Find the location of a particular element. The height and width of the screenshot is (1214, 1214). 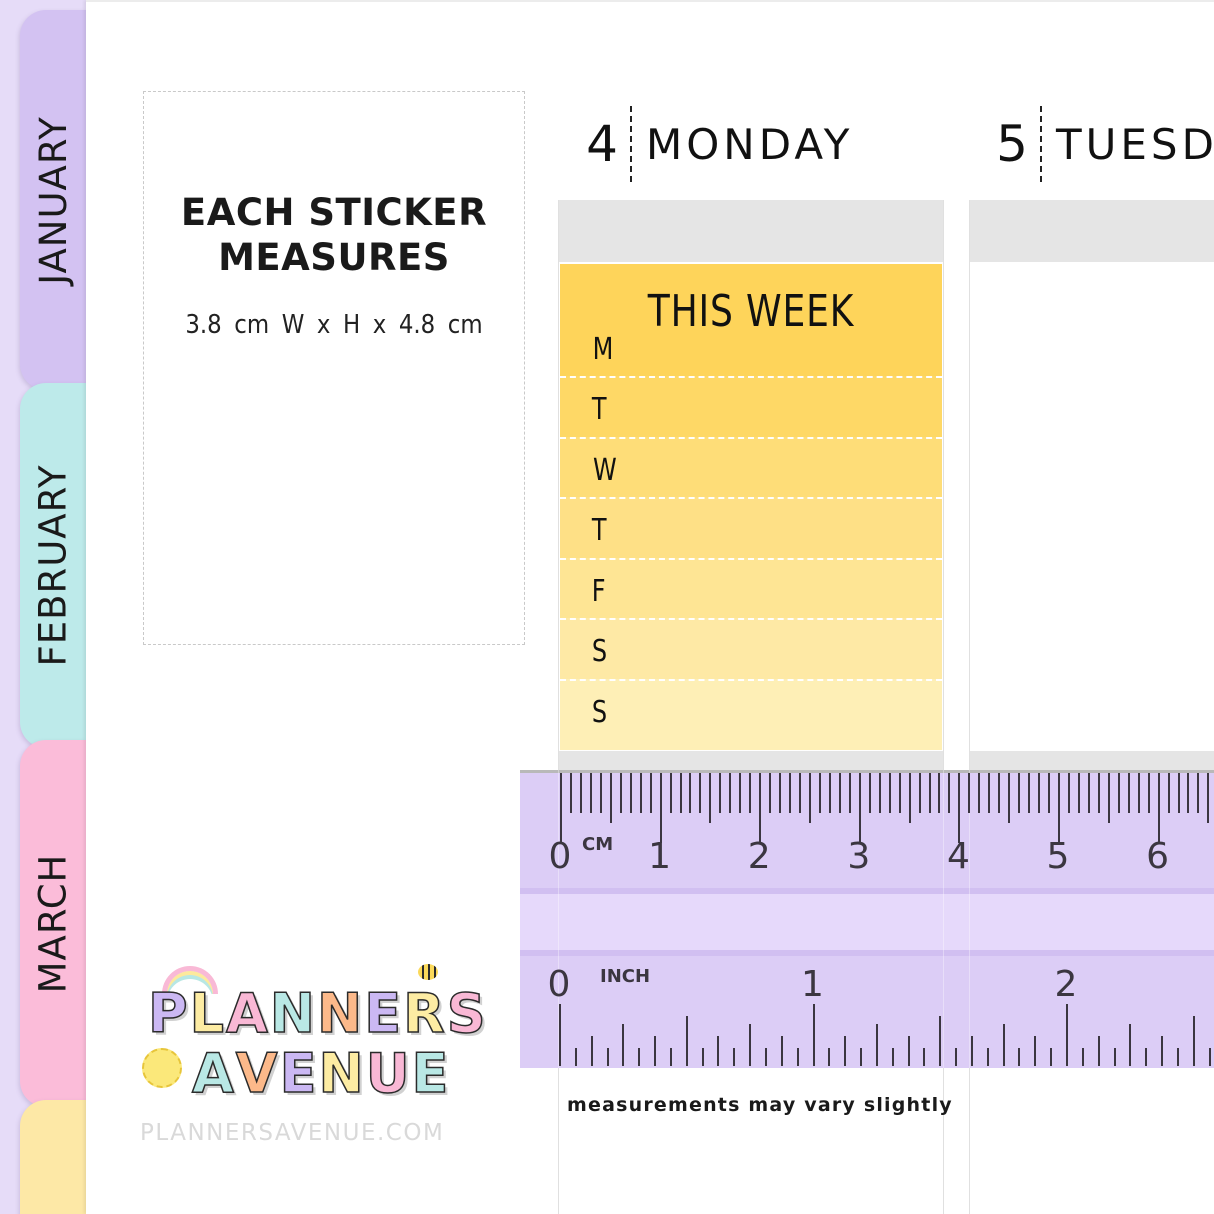

sticker-row: W is located at coordinates (751, 466).